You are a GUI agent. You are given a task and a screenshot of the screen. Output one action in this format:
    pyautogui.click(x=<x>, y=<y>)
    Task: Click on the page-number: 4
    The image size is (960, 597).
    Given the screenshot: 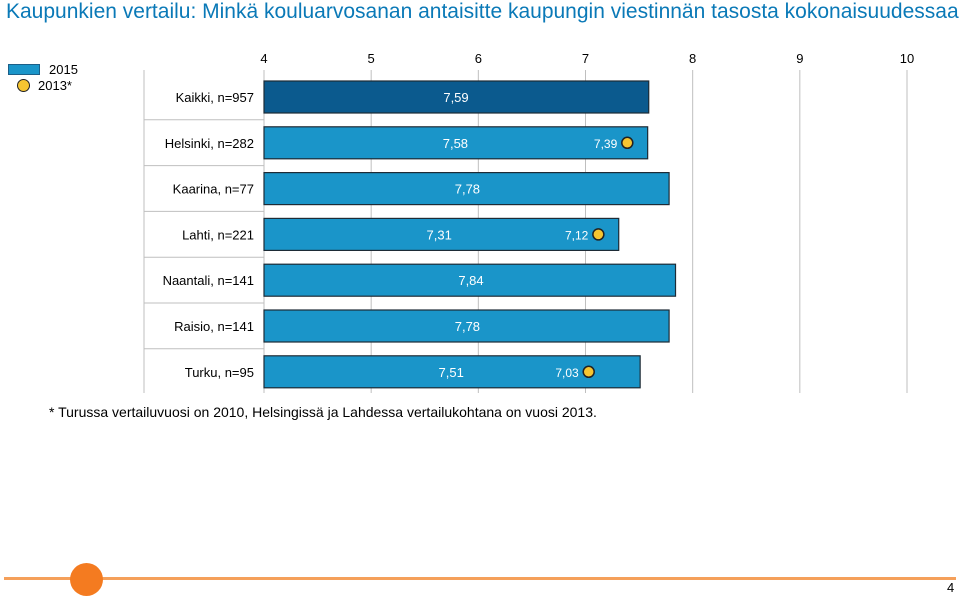 What is the action you would take?
    pyautogui.click(x=951, y=587)
    